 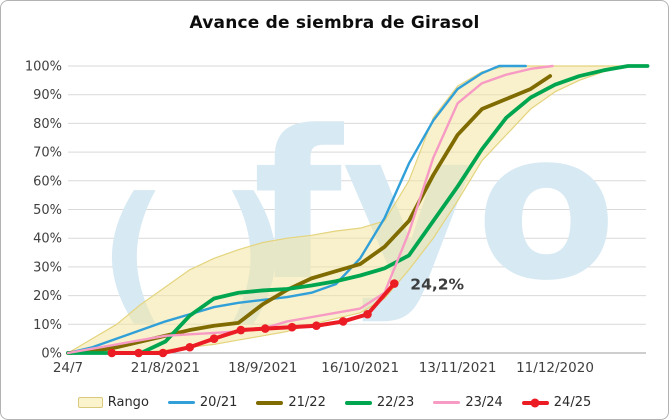 What do you see at coordinates (47, 181) in the screenshot?
I see `y-tick-label: 60%` at bounding box center [47, 181].